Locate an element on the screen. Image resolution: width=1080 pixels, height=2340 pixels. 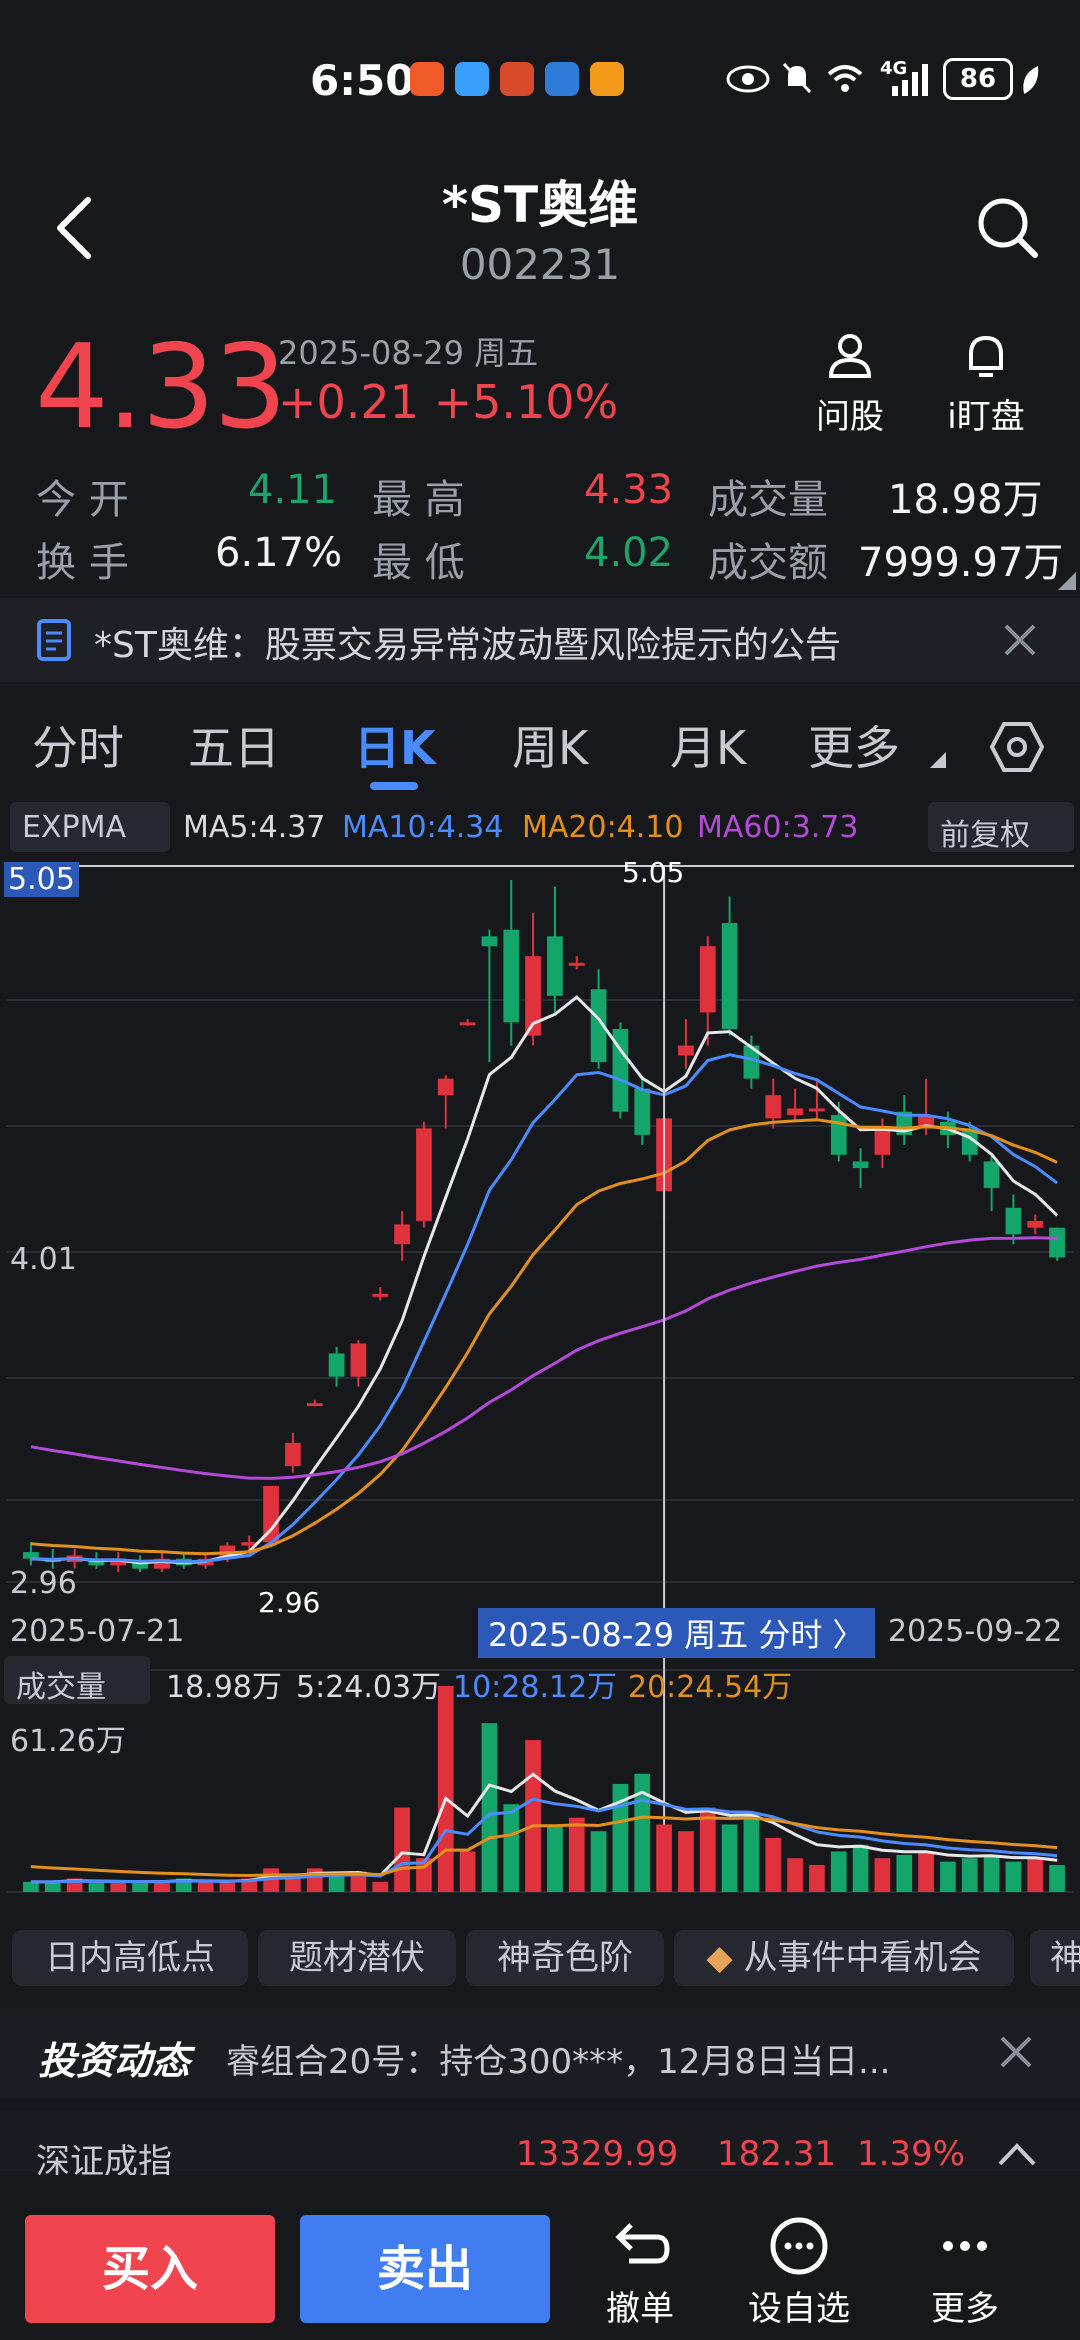
tab-daily-k: 日K is located at coordinates (395, 748).